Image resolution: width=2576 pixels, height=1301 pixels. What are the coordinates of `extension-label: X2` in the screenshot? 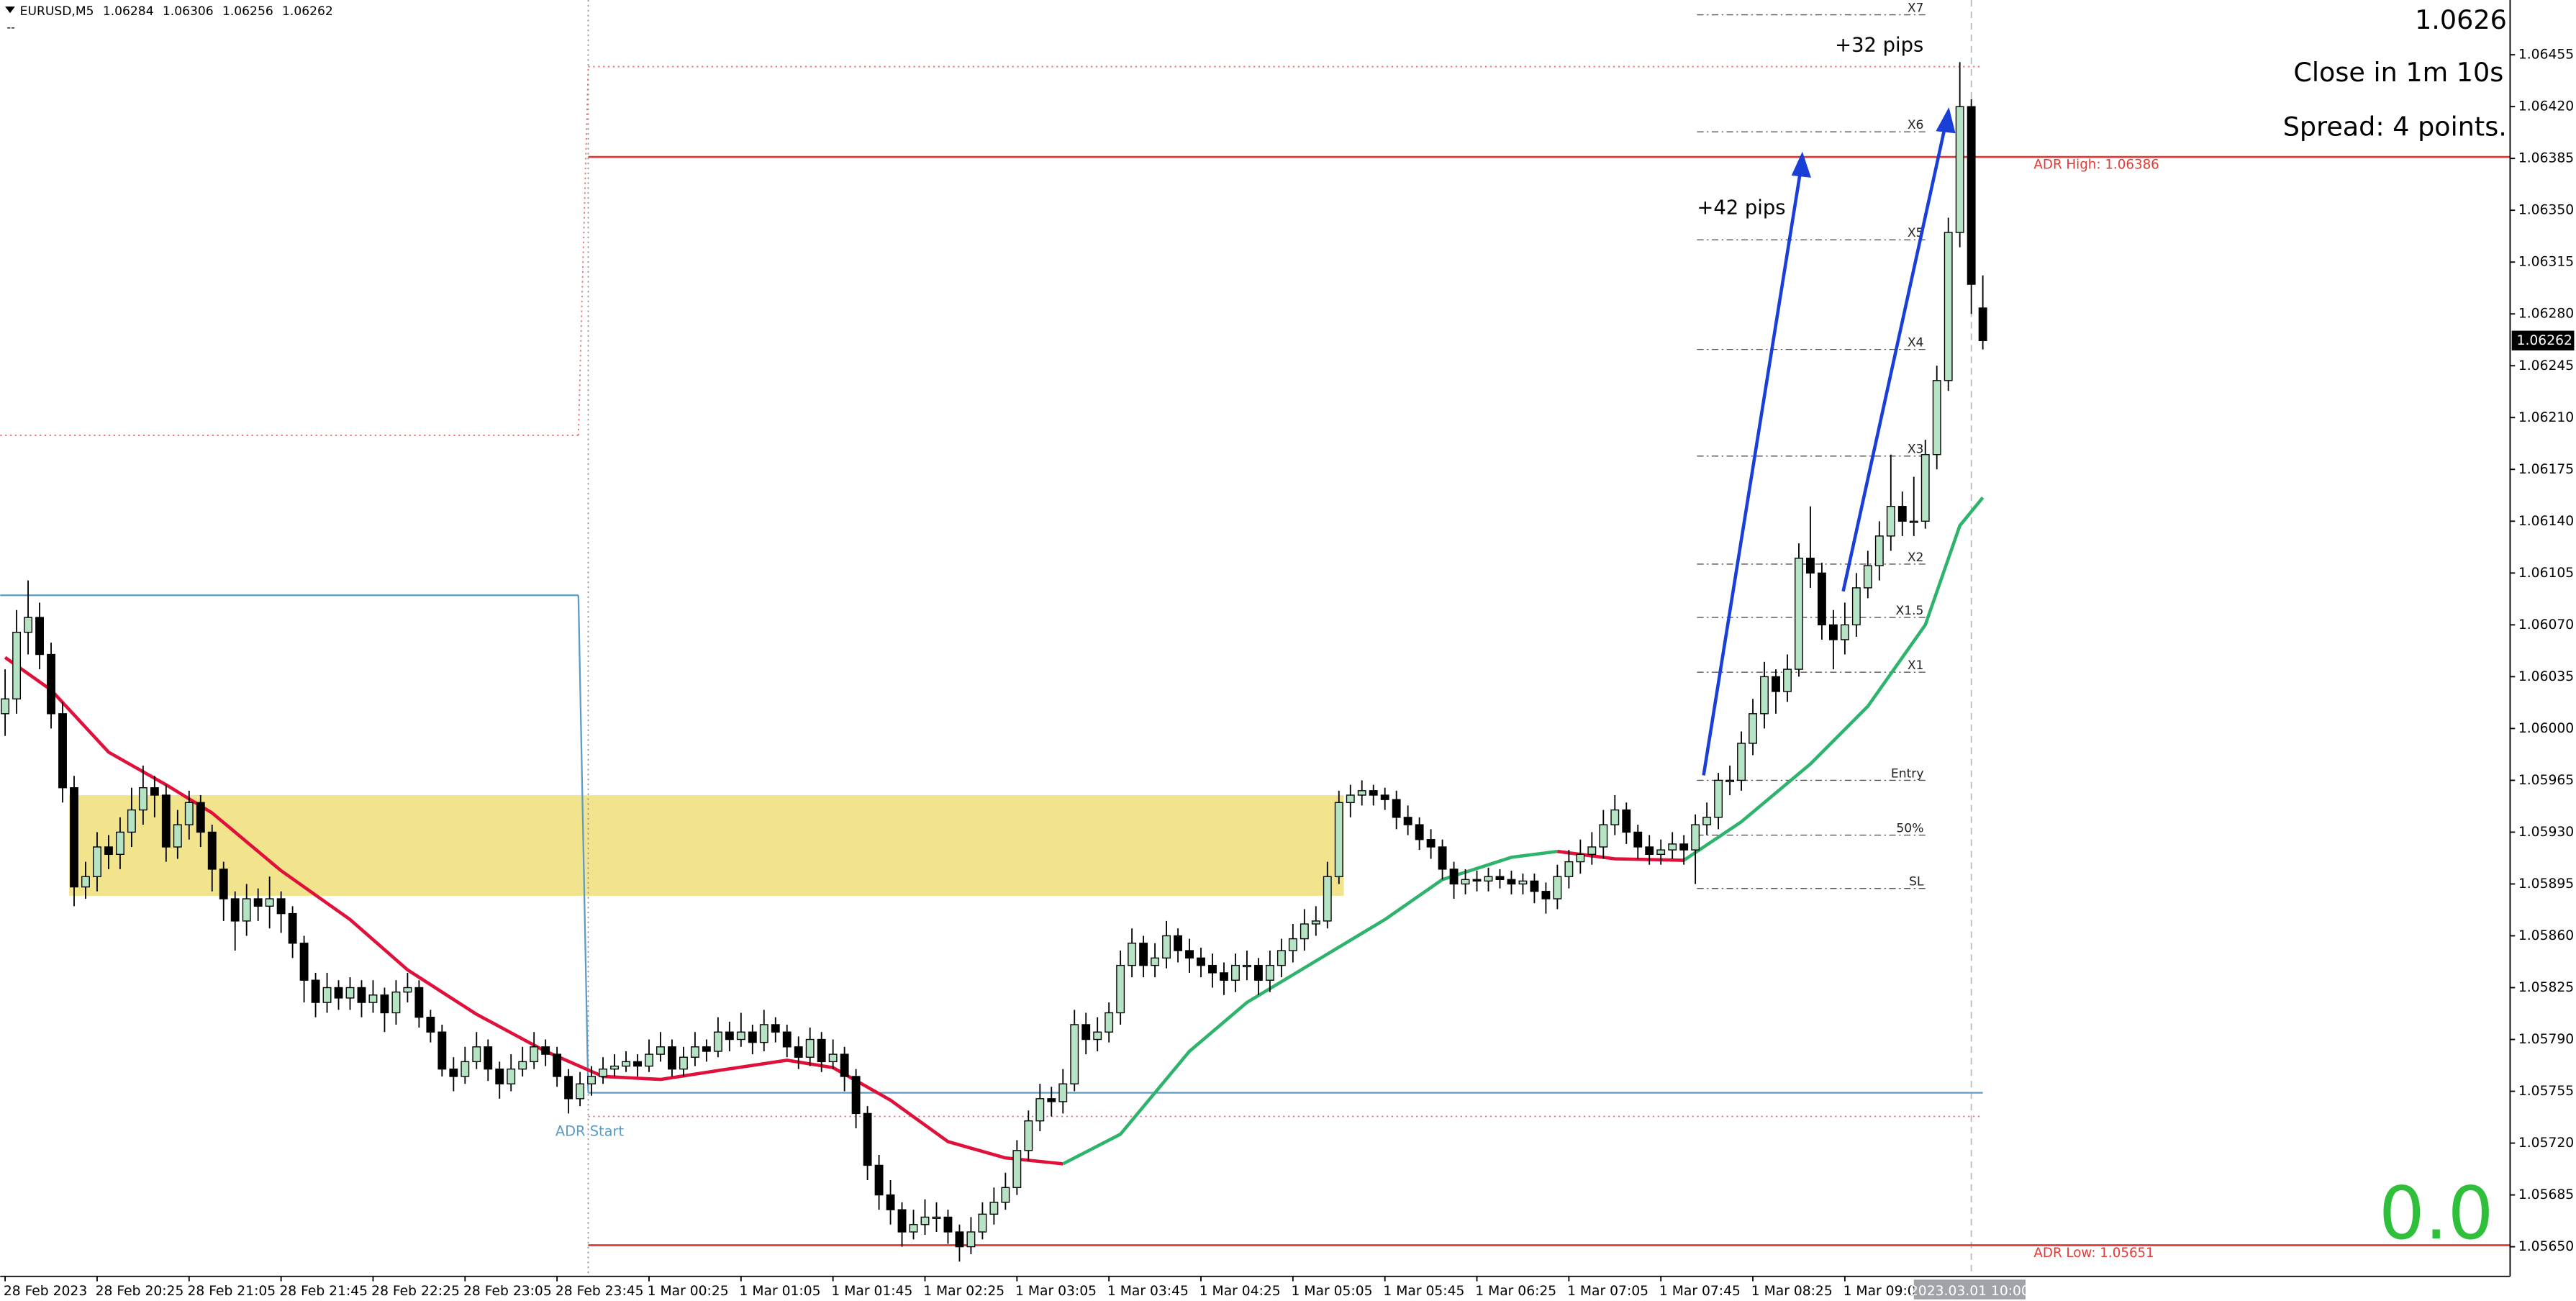 It's located at (1916, 557).